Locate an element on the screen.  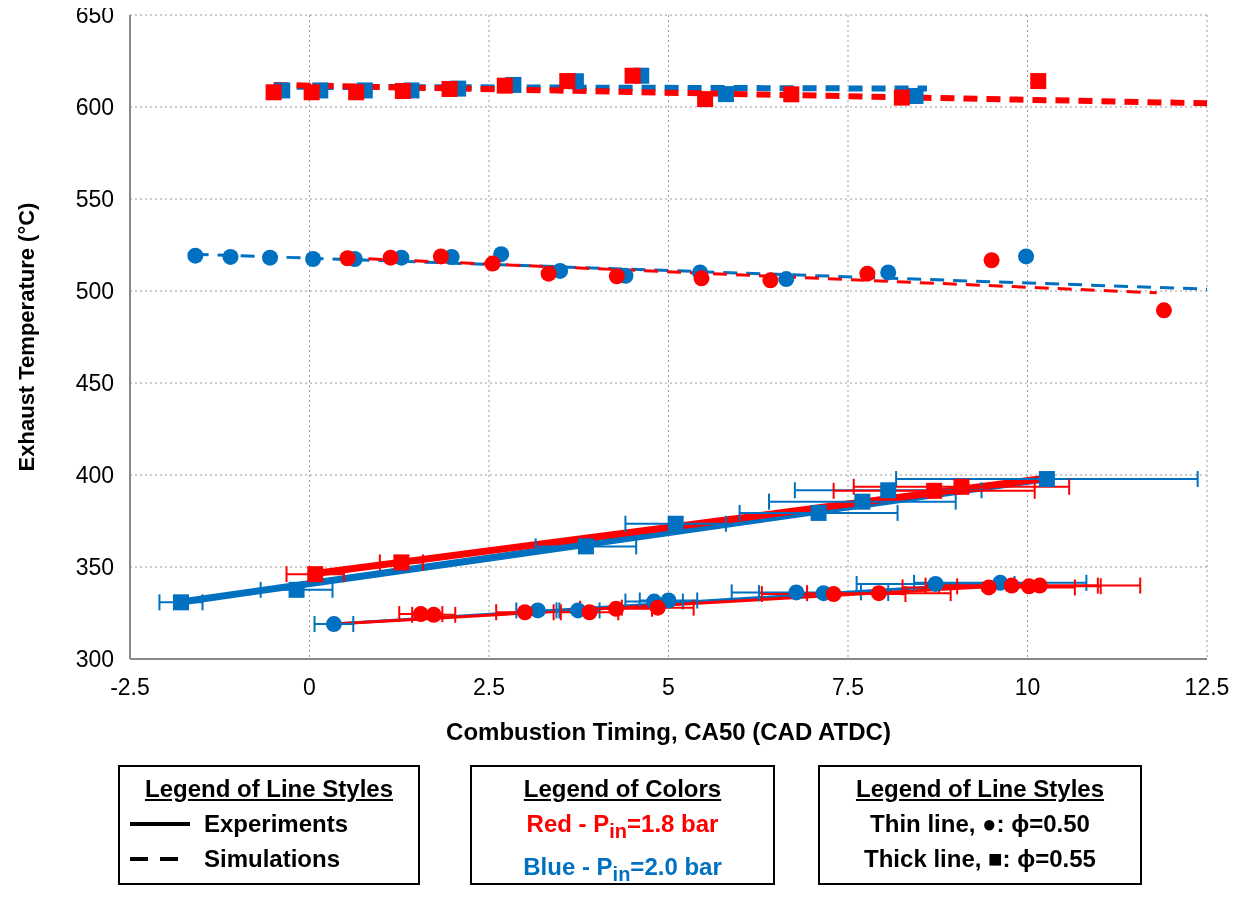
y-axis-title: Exhaust Temperature (°C) is located at coordinates (26, 337).